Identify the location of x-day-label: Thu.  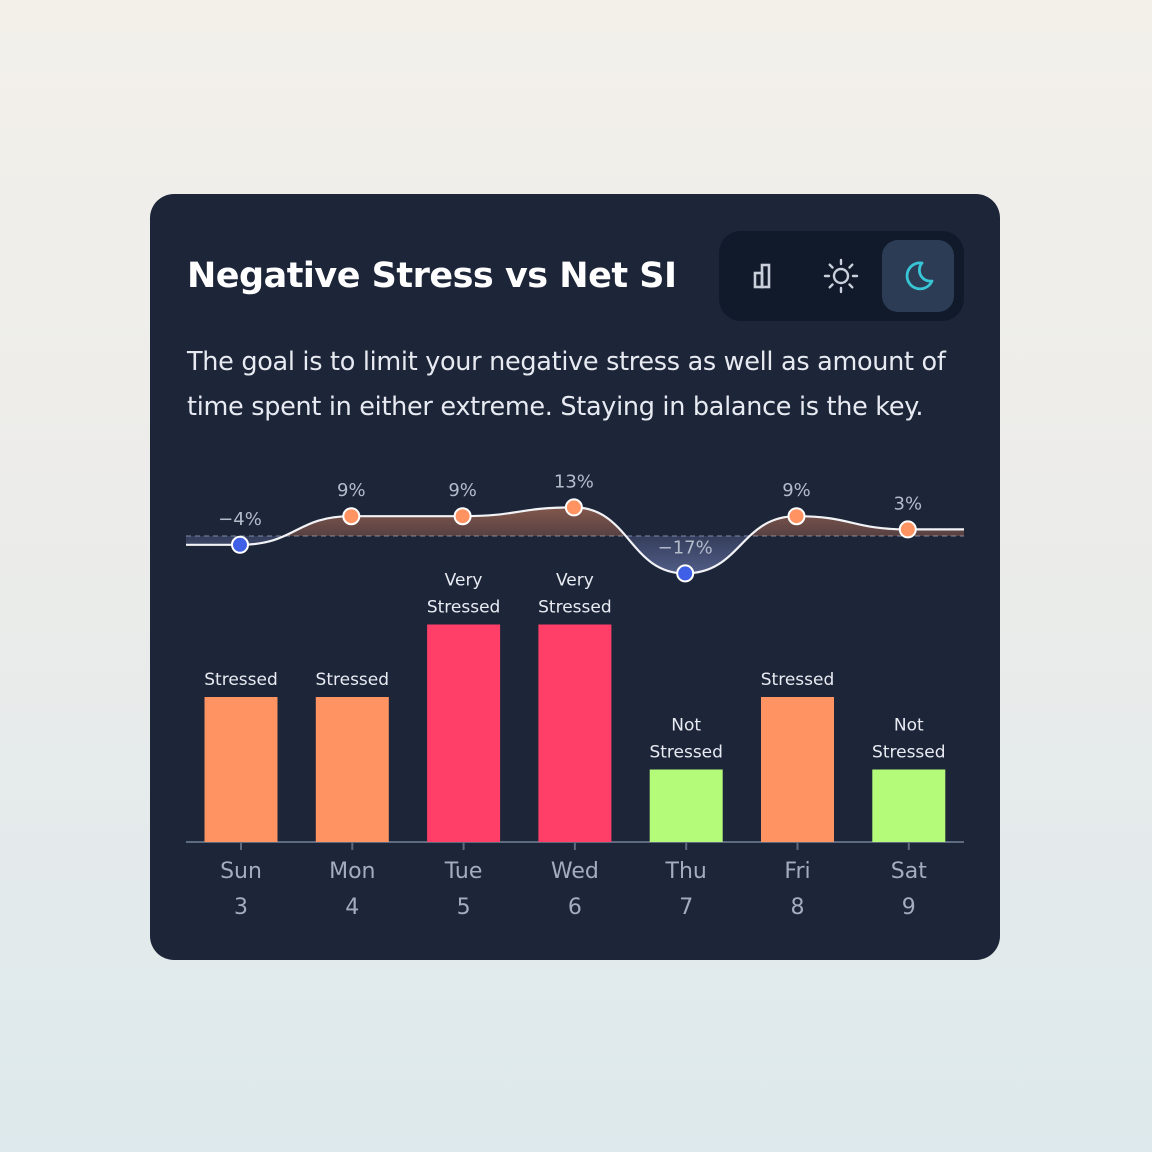
(686, 871).